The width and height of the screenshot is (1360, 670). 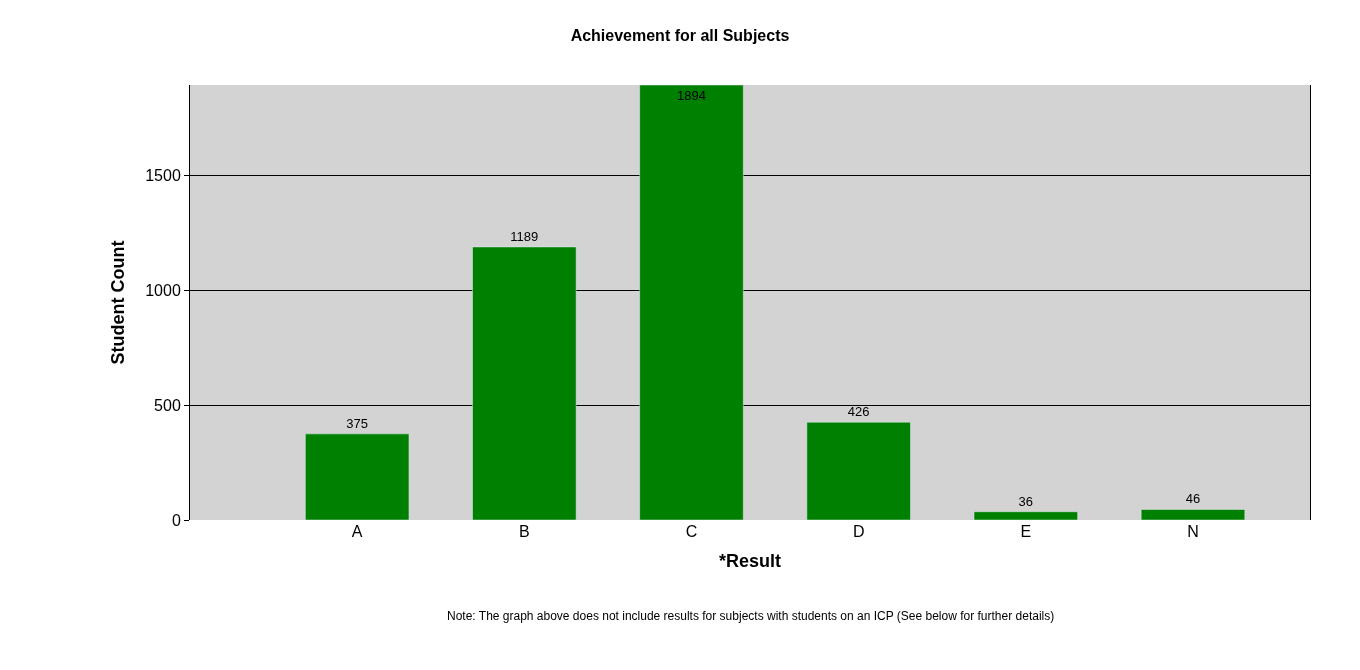 What do you see at coordinates (680, 36) in the screenshot?
I see `chart-title: Achievement for all Subjects` at bounding box center [680, 36].